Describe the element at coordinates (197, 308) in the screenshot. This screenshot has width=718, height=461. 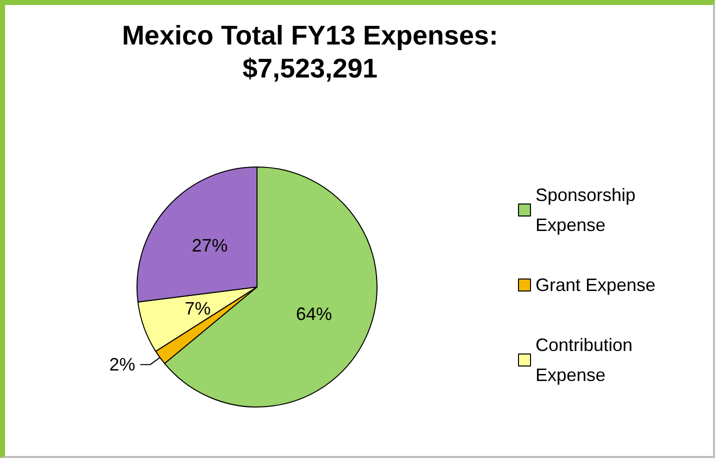
I see `data-label: 7%` at that location.